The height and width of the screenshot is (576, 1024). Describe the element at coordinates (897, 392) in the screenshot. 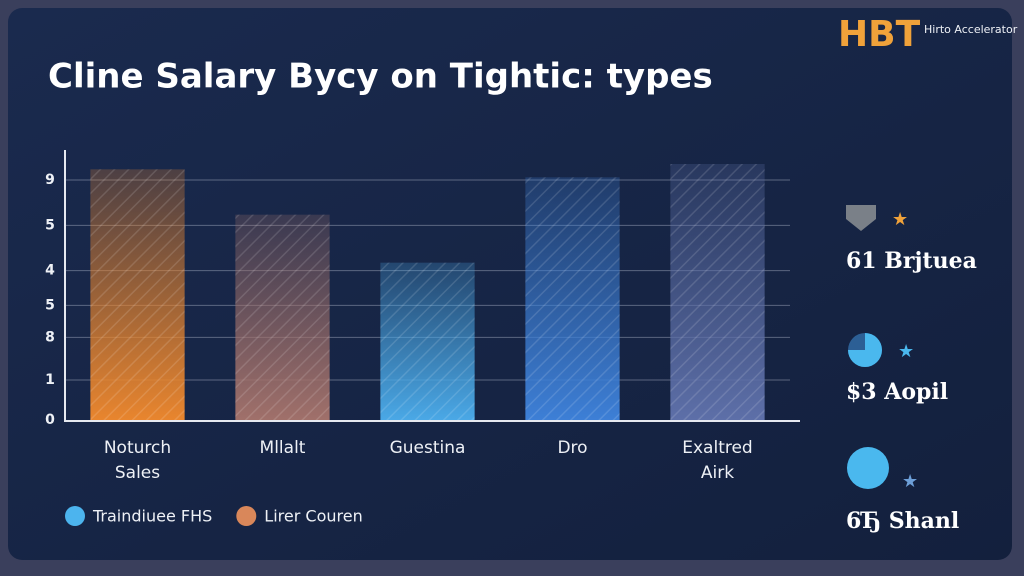

I see `side-stat: $3 Aopil` at that location.